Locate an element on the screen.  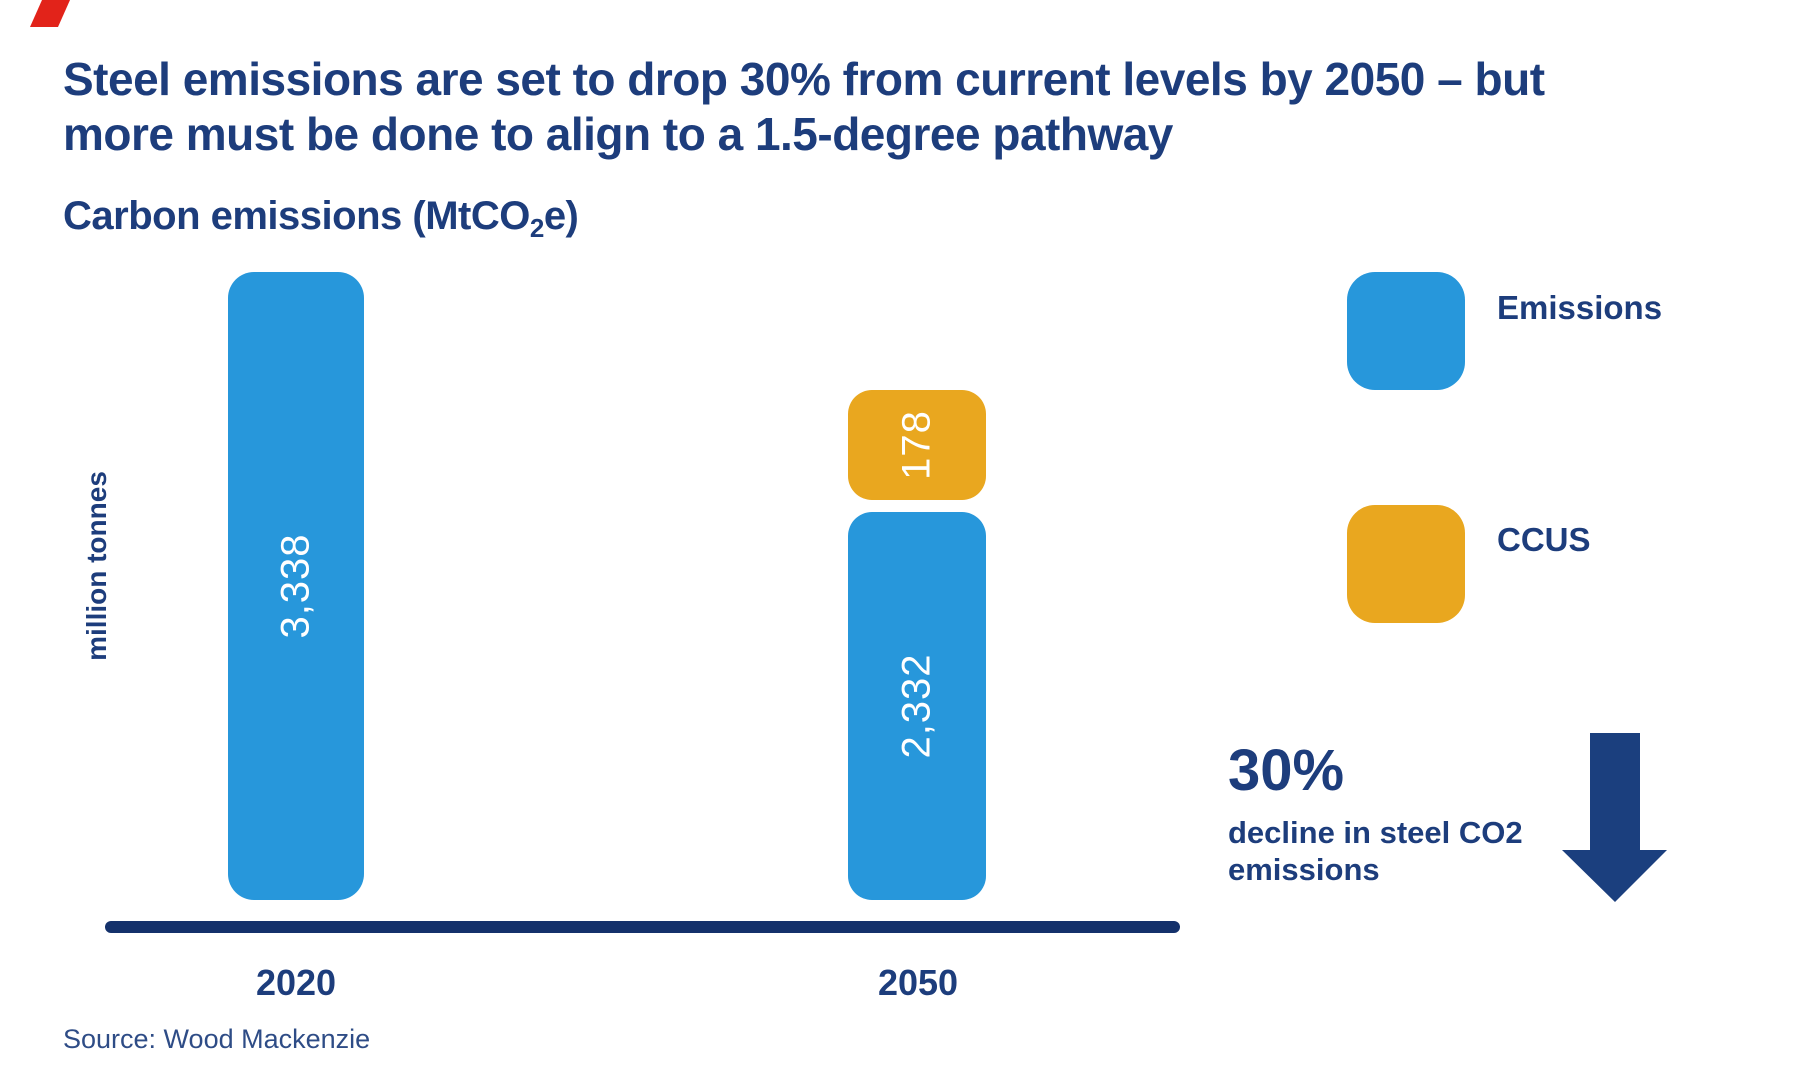
bar-emissions-2020: 3,338 is located at coordinates (296, 586).